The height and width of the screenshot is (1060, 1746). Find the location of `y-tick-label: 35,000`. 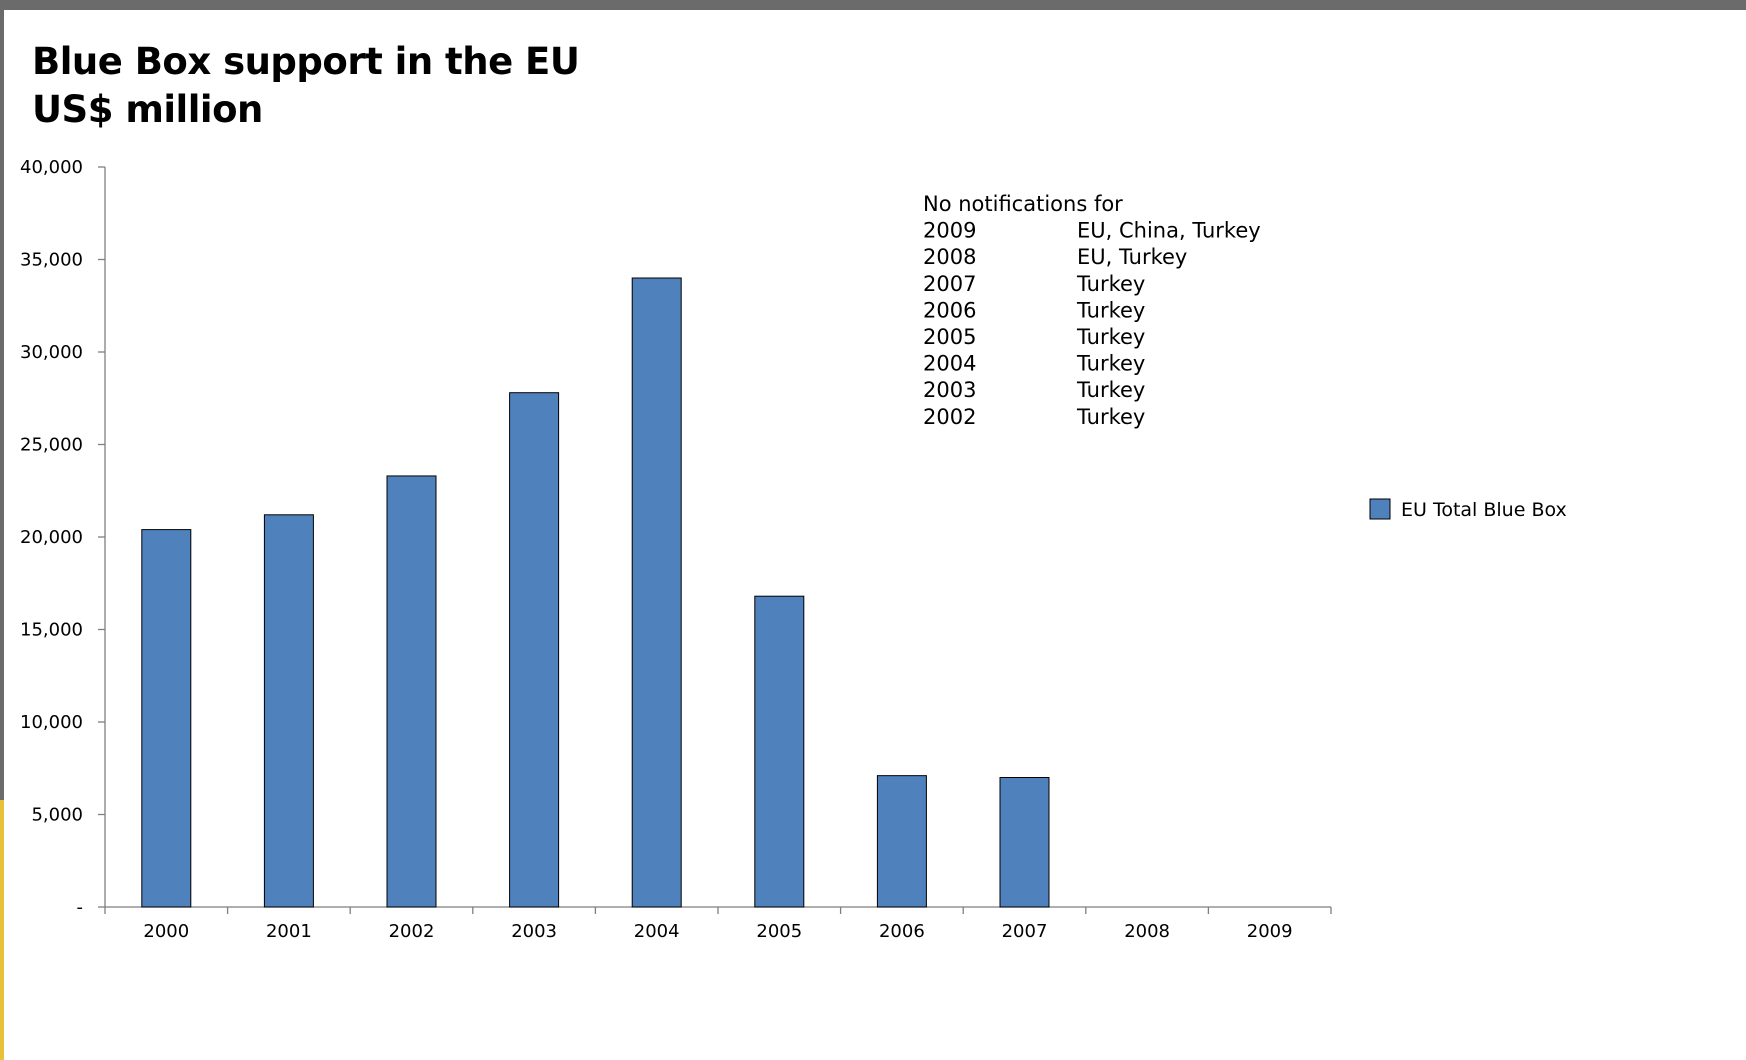

y-tick-label: 35,000 is located at coordinates (51, 260).